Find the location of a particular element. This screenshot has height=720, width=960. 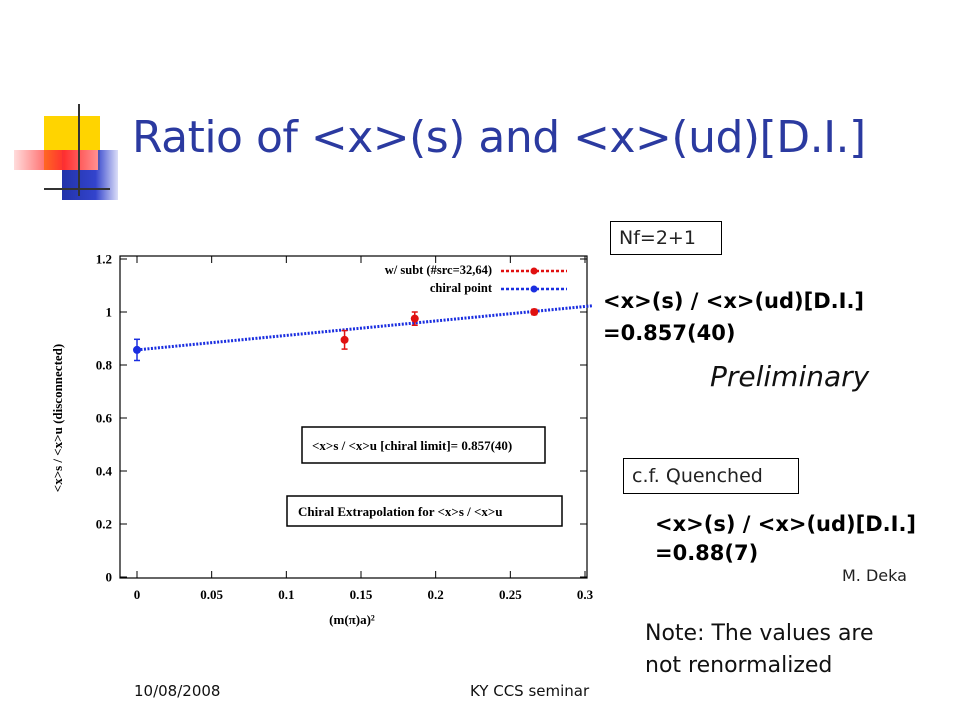

legend-label-chiral: chiral point is located at coordinates (461, 288).